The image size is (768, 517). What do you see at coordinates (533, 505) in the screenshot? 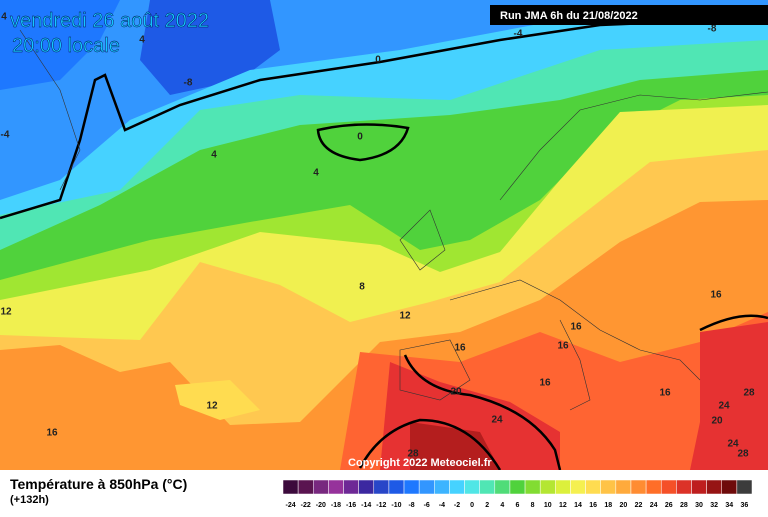
I see `colorbar-label: 8` at bounding box center [533, 505].